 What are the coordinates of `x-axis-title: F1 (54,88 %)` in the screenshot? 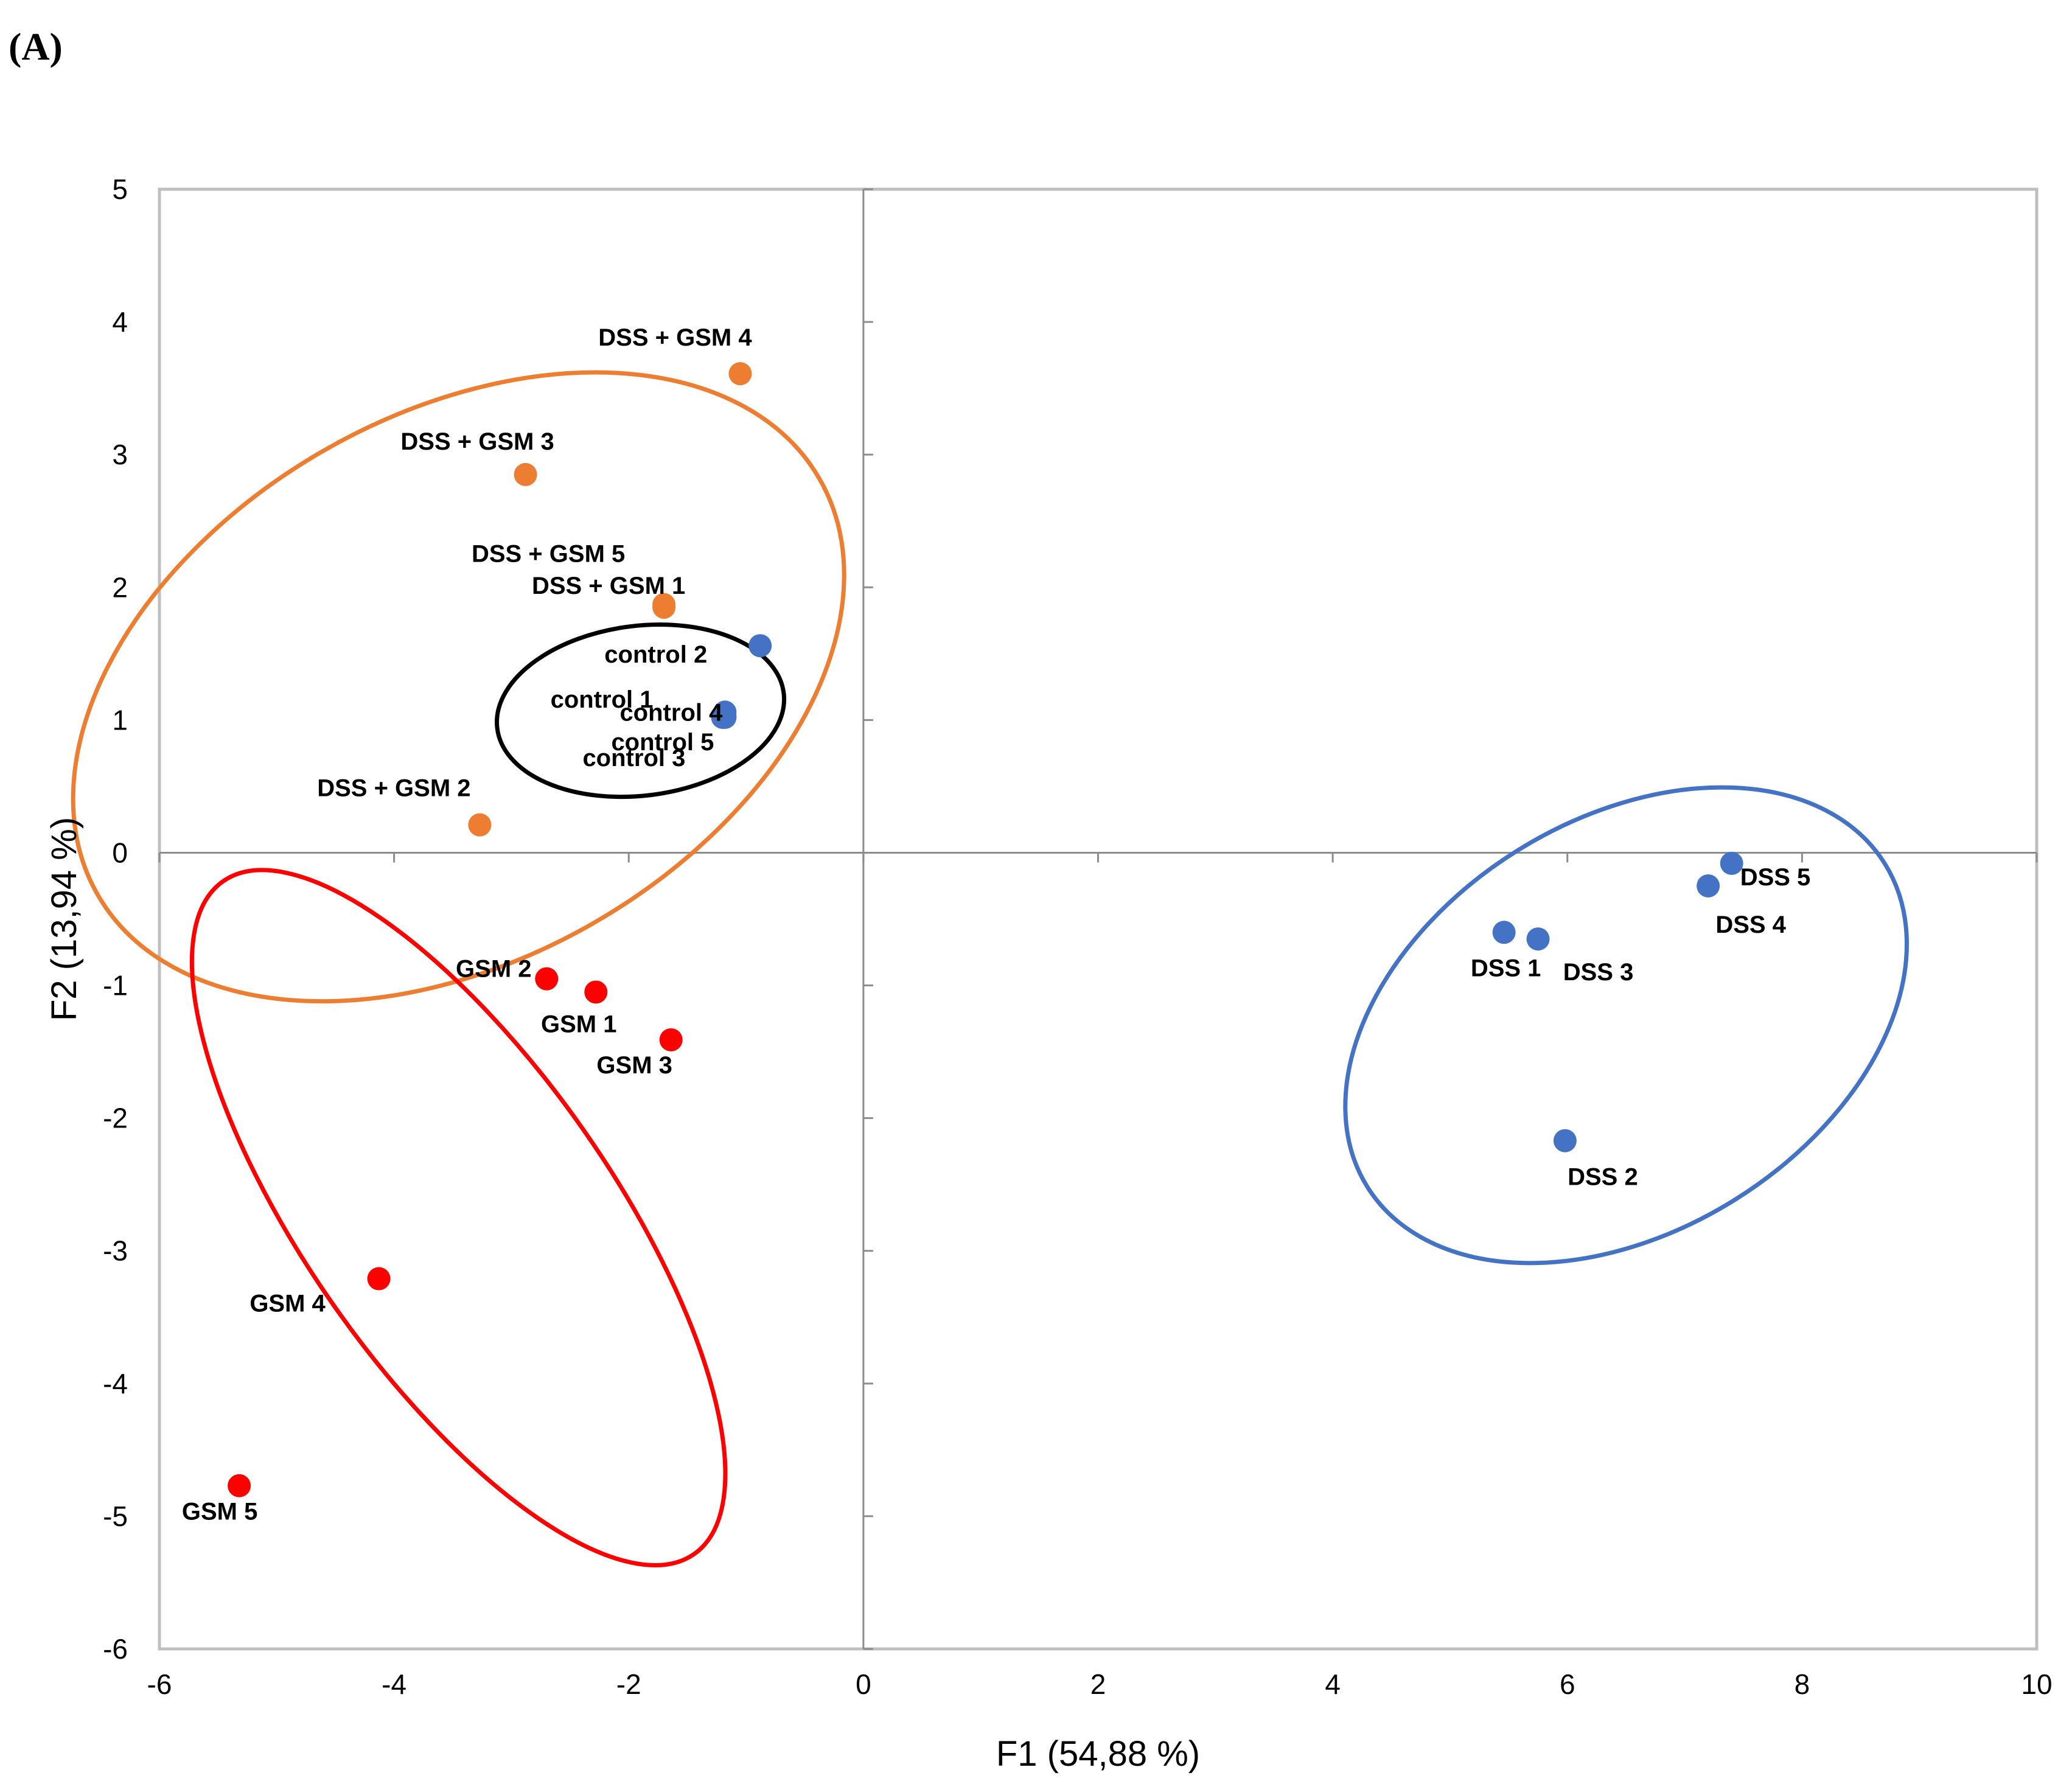 It's located at (1098, 1754).